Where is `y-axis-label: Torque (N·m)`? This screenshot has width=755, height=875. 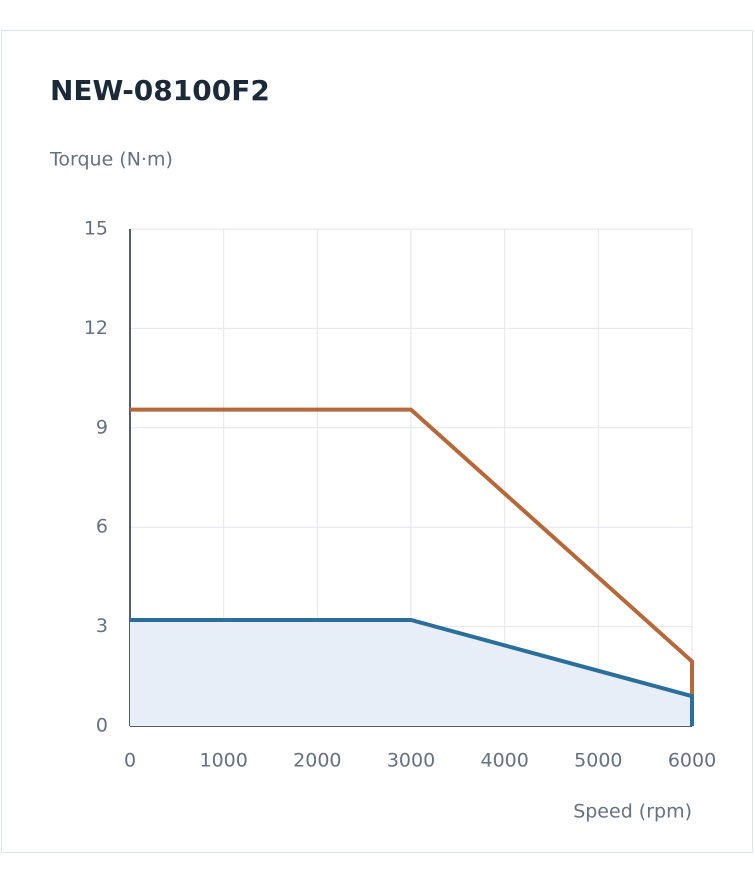
y-axis-label: Torque (N·m) is located at coordinates (111, 160).